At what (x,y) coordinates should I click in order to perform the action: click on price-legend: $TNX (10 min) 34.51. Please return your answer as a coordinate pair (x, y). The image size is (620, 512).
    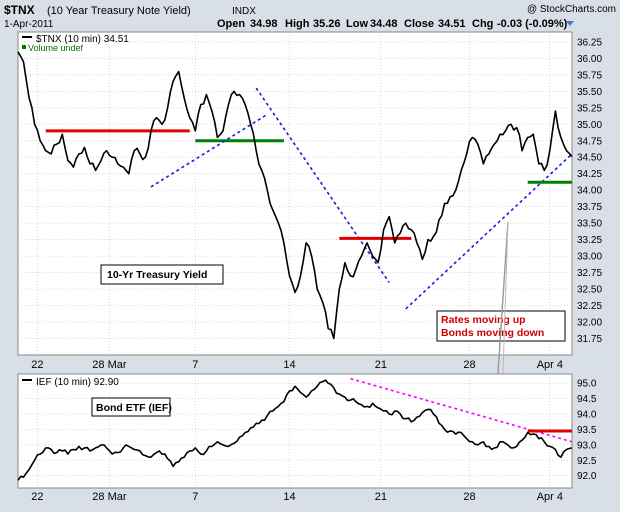
    Looking at the image, I should click on (82, 39).